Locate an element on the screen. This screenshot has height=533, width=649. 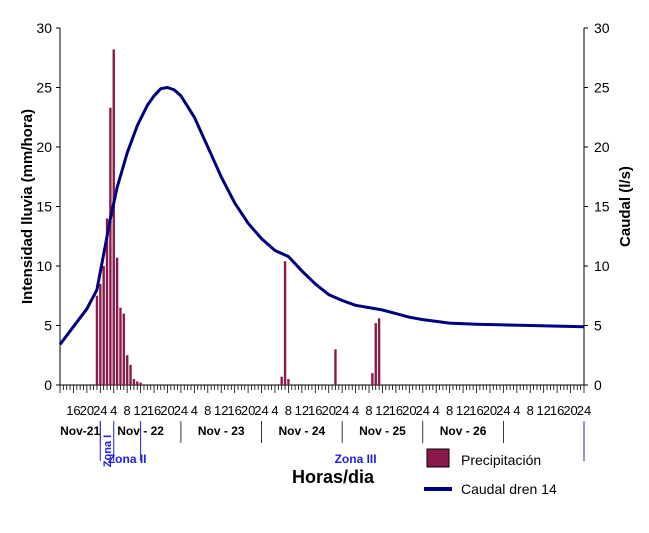
y-axis-title-right: Caudal (l/s) is located at coordinates (625, 206).